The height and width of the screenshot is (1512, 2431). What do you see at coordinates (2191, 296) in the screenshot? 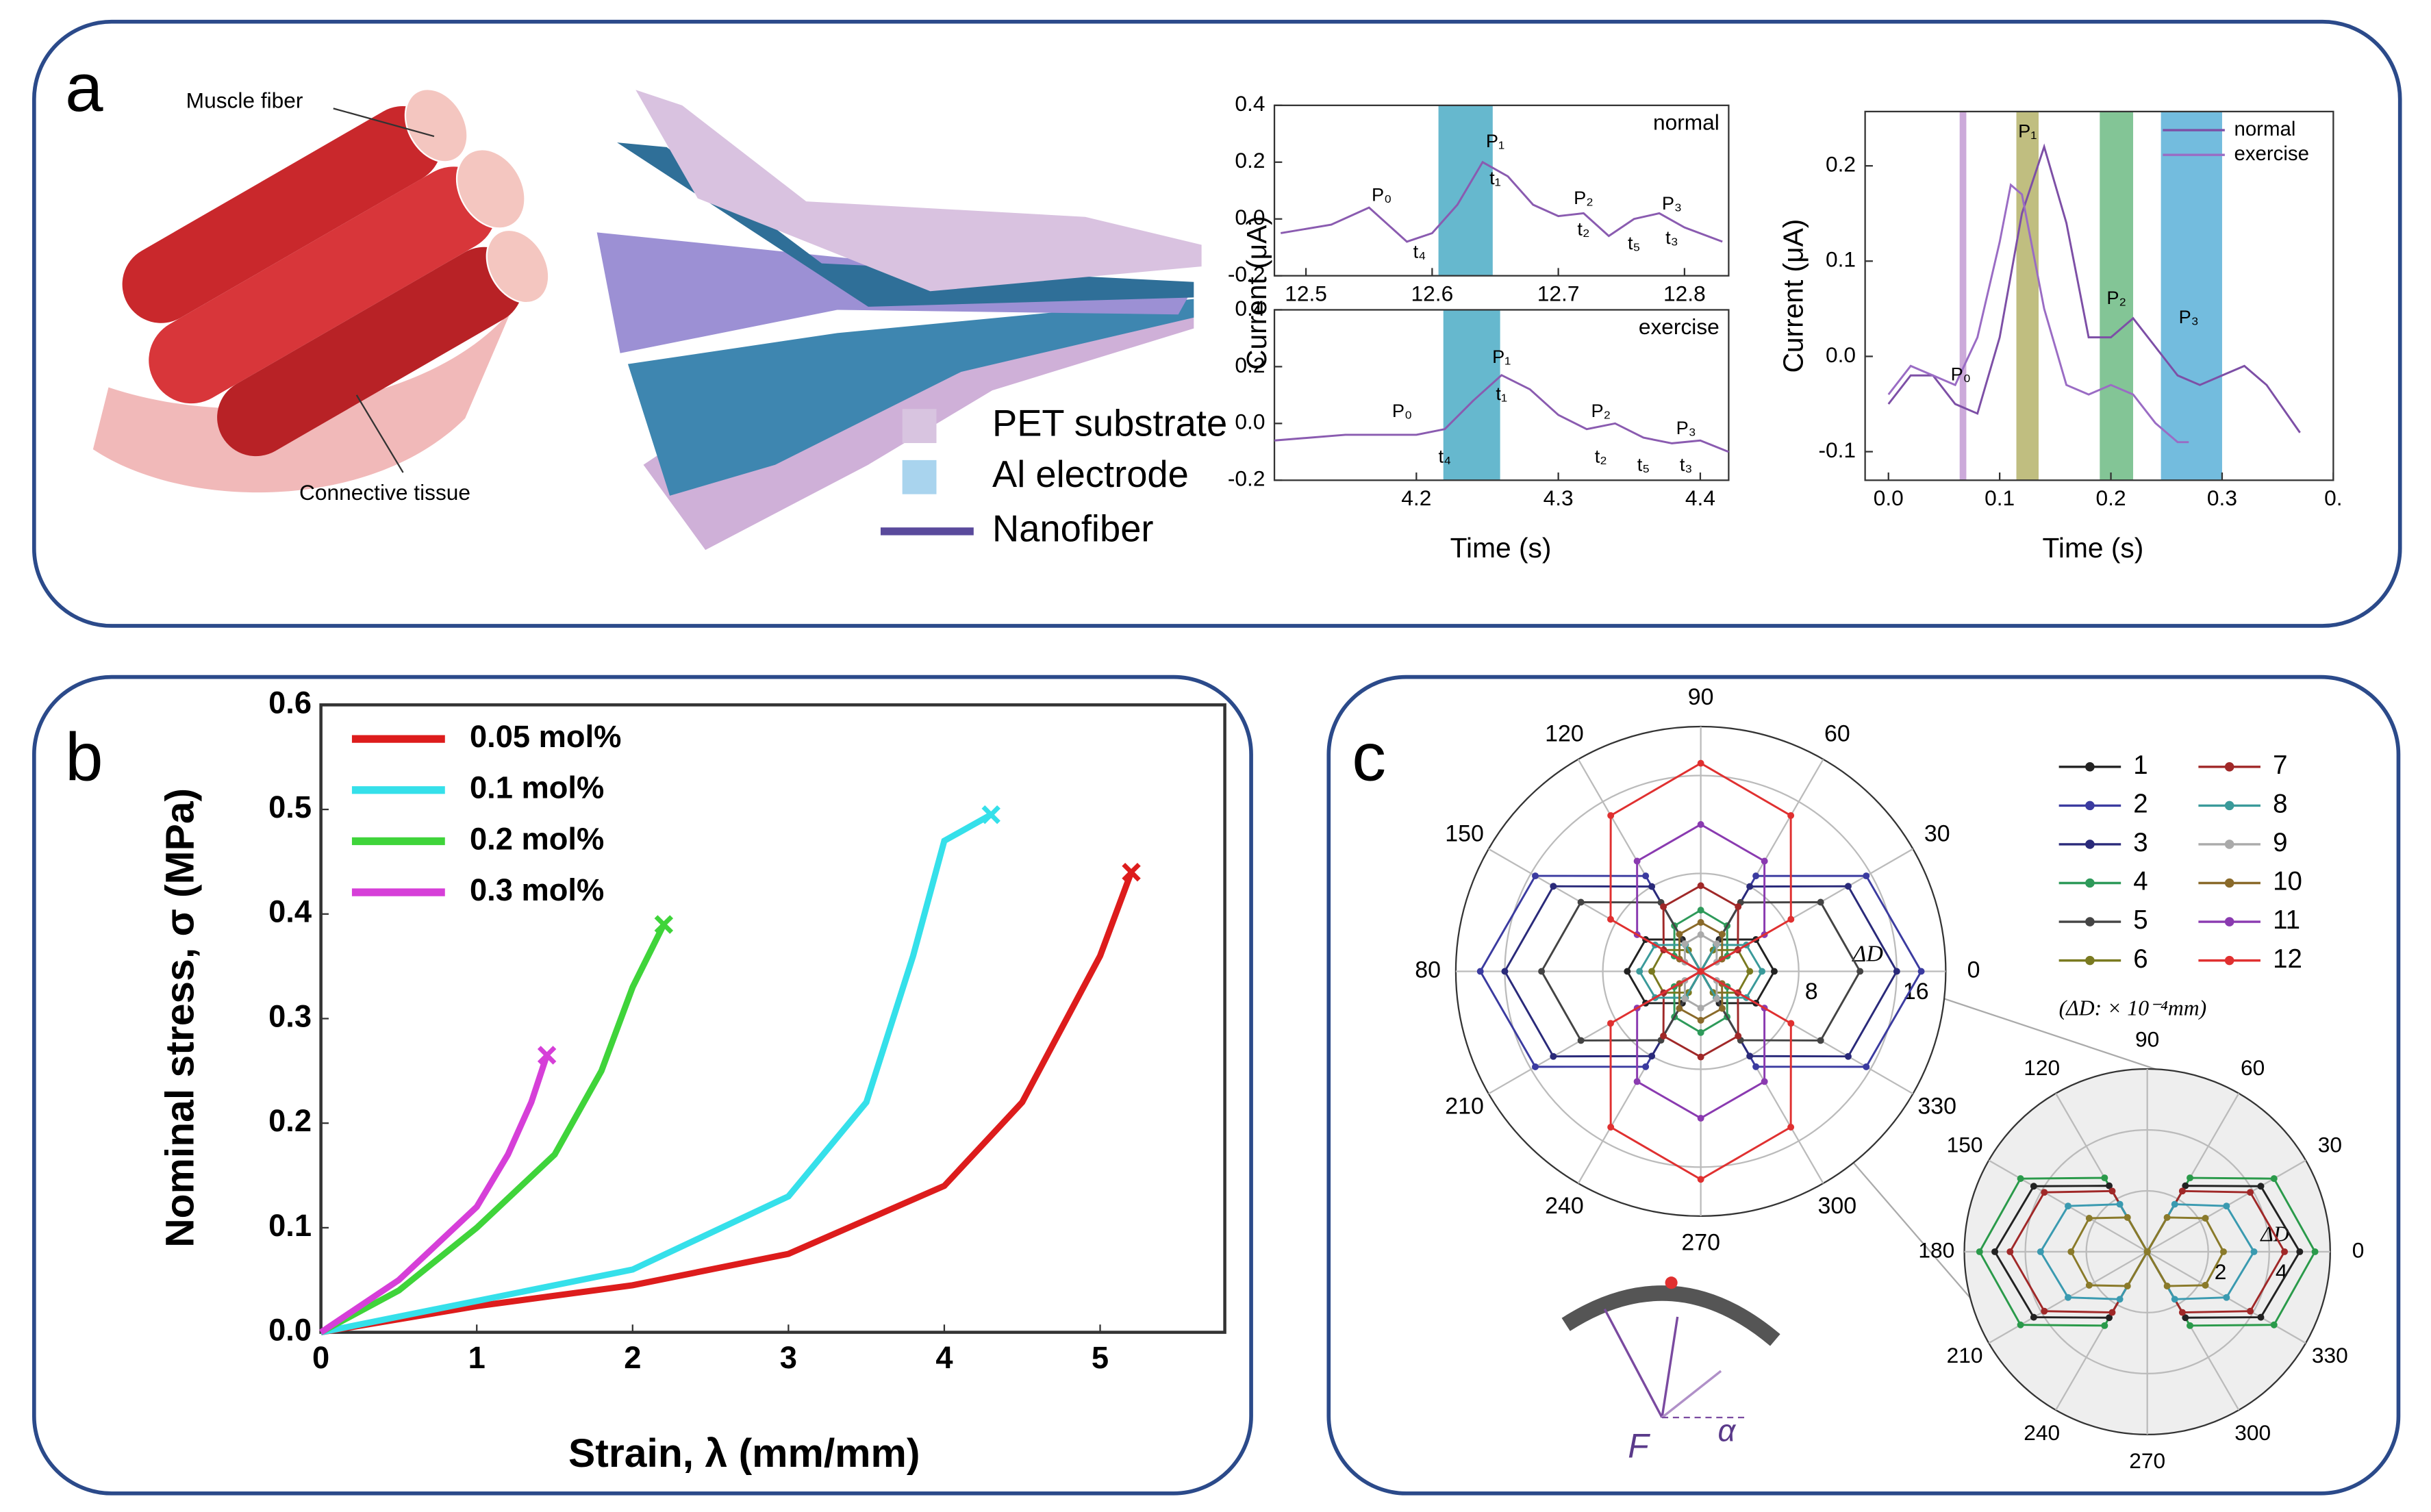
I see `band` at bounding box center [2191, 296].